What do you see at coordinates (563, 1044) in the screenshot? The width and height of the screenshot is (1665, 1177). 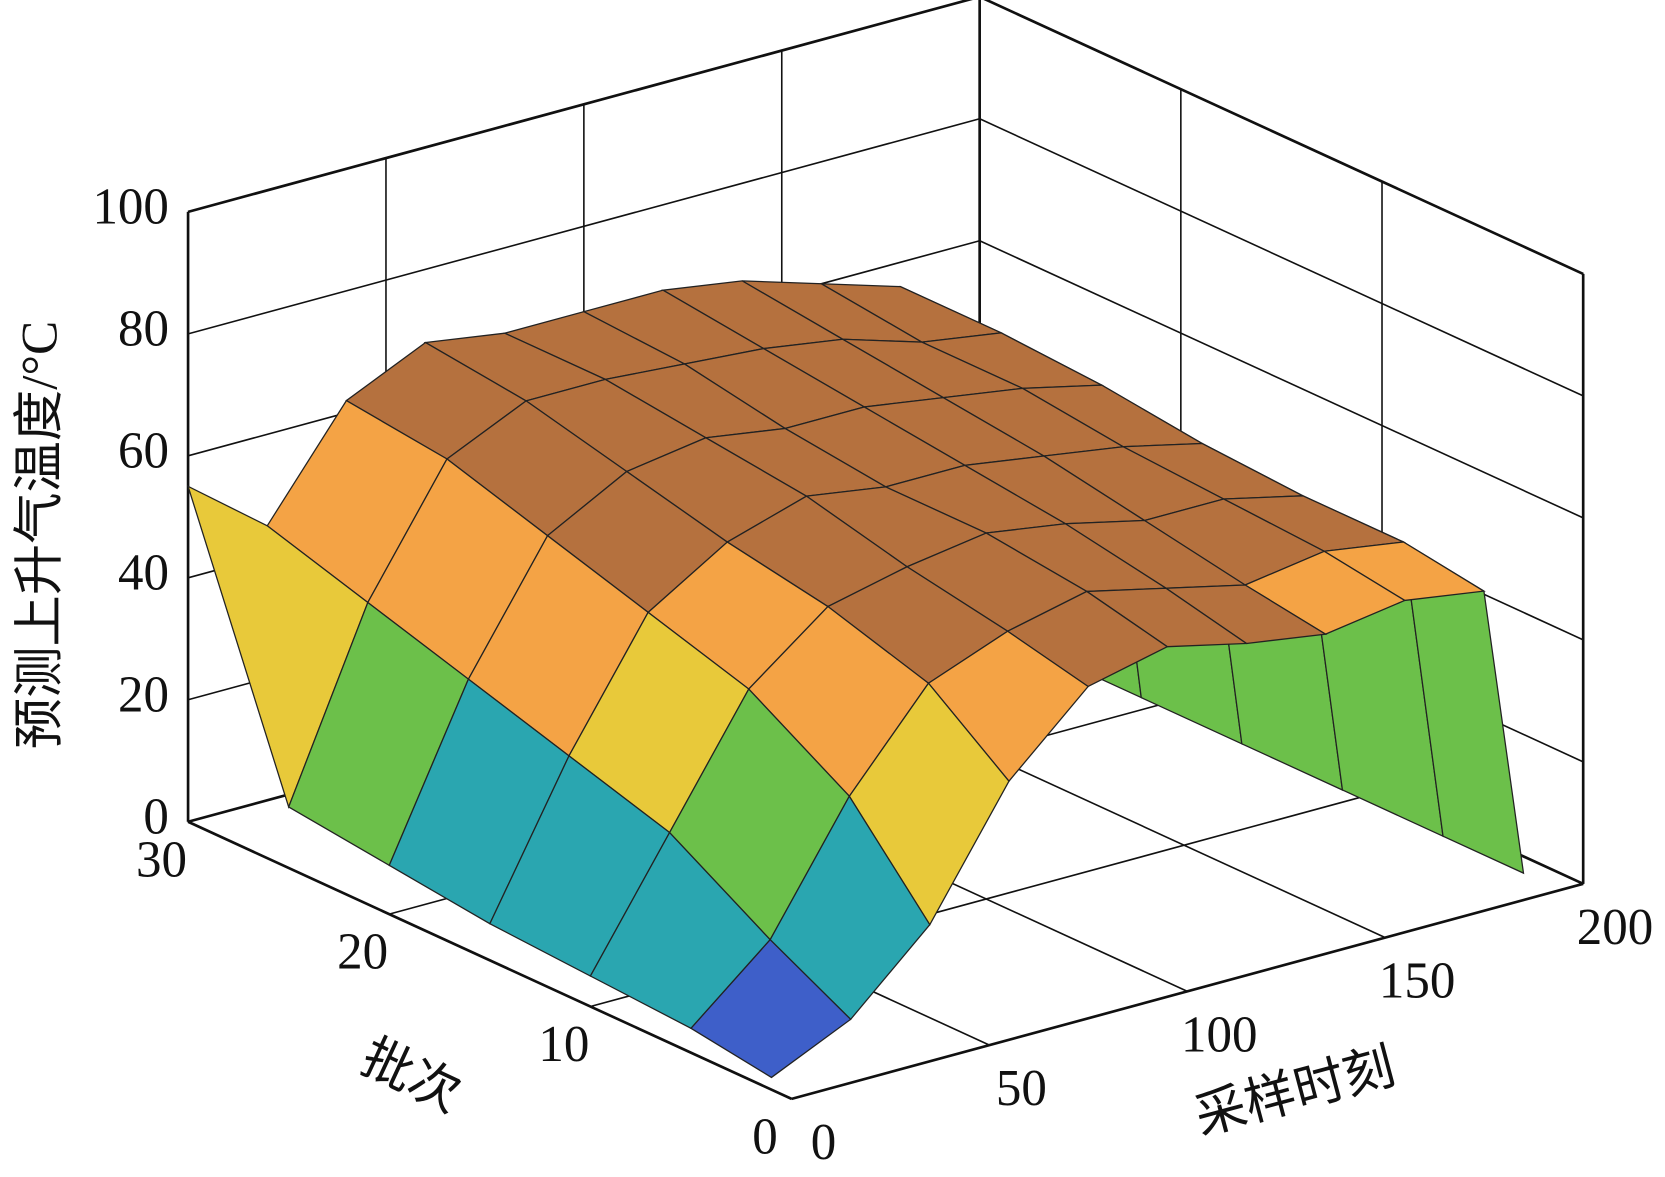 I see `y-tick-label: 10` at bounding box center [563, 1044].